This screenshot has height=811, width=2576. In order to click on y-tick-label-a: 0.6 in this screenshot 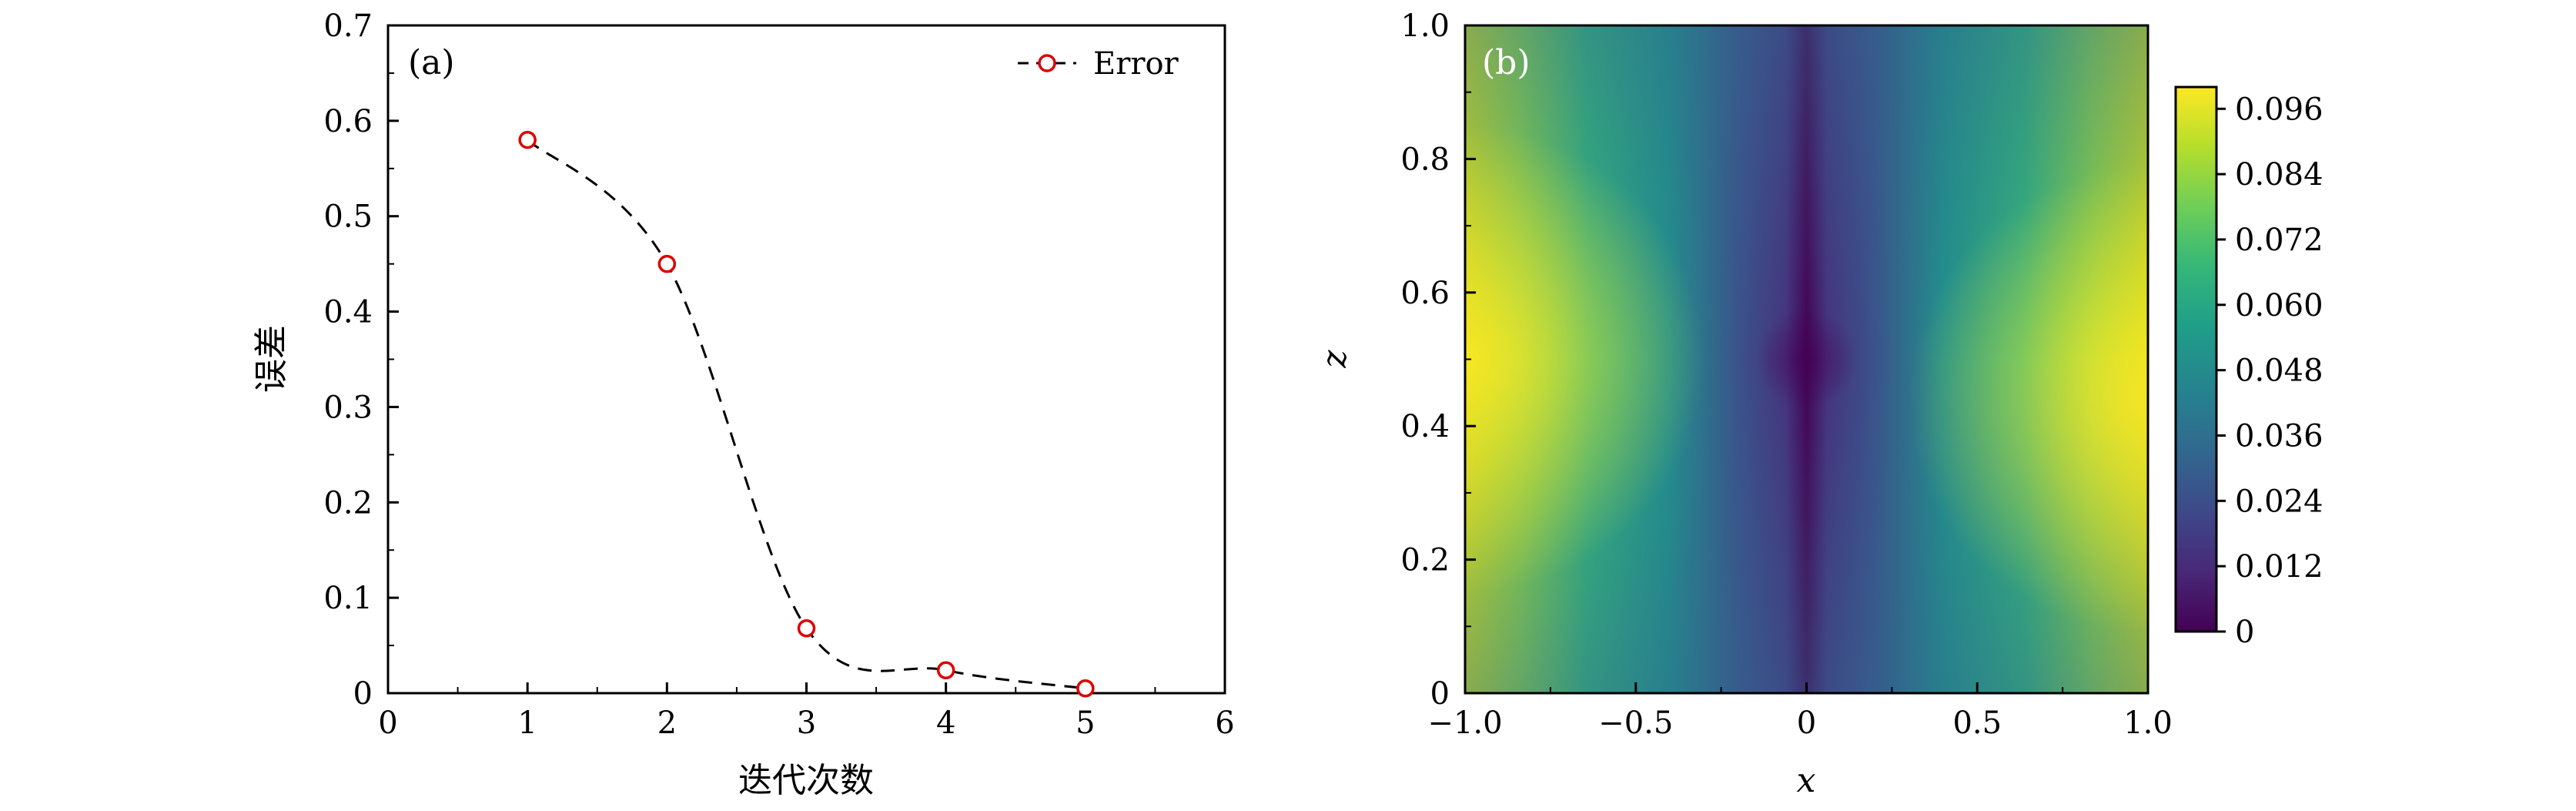, I will do `click(348, 121)`.